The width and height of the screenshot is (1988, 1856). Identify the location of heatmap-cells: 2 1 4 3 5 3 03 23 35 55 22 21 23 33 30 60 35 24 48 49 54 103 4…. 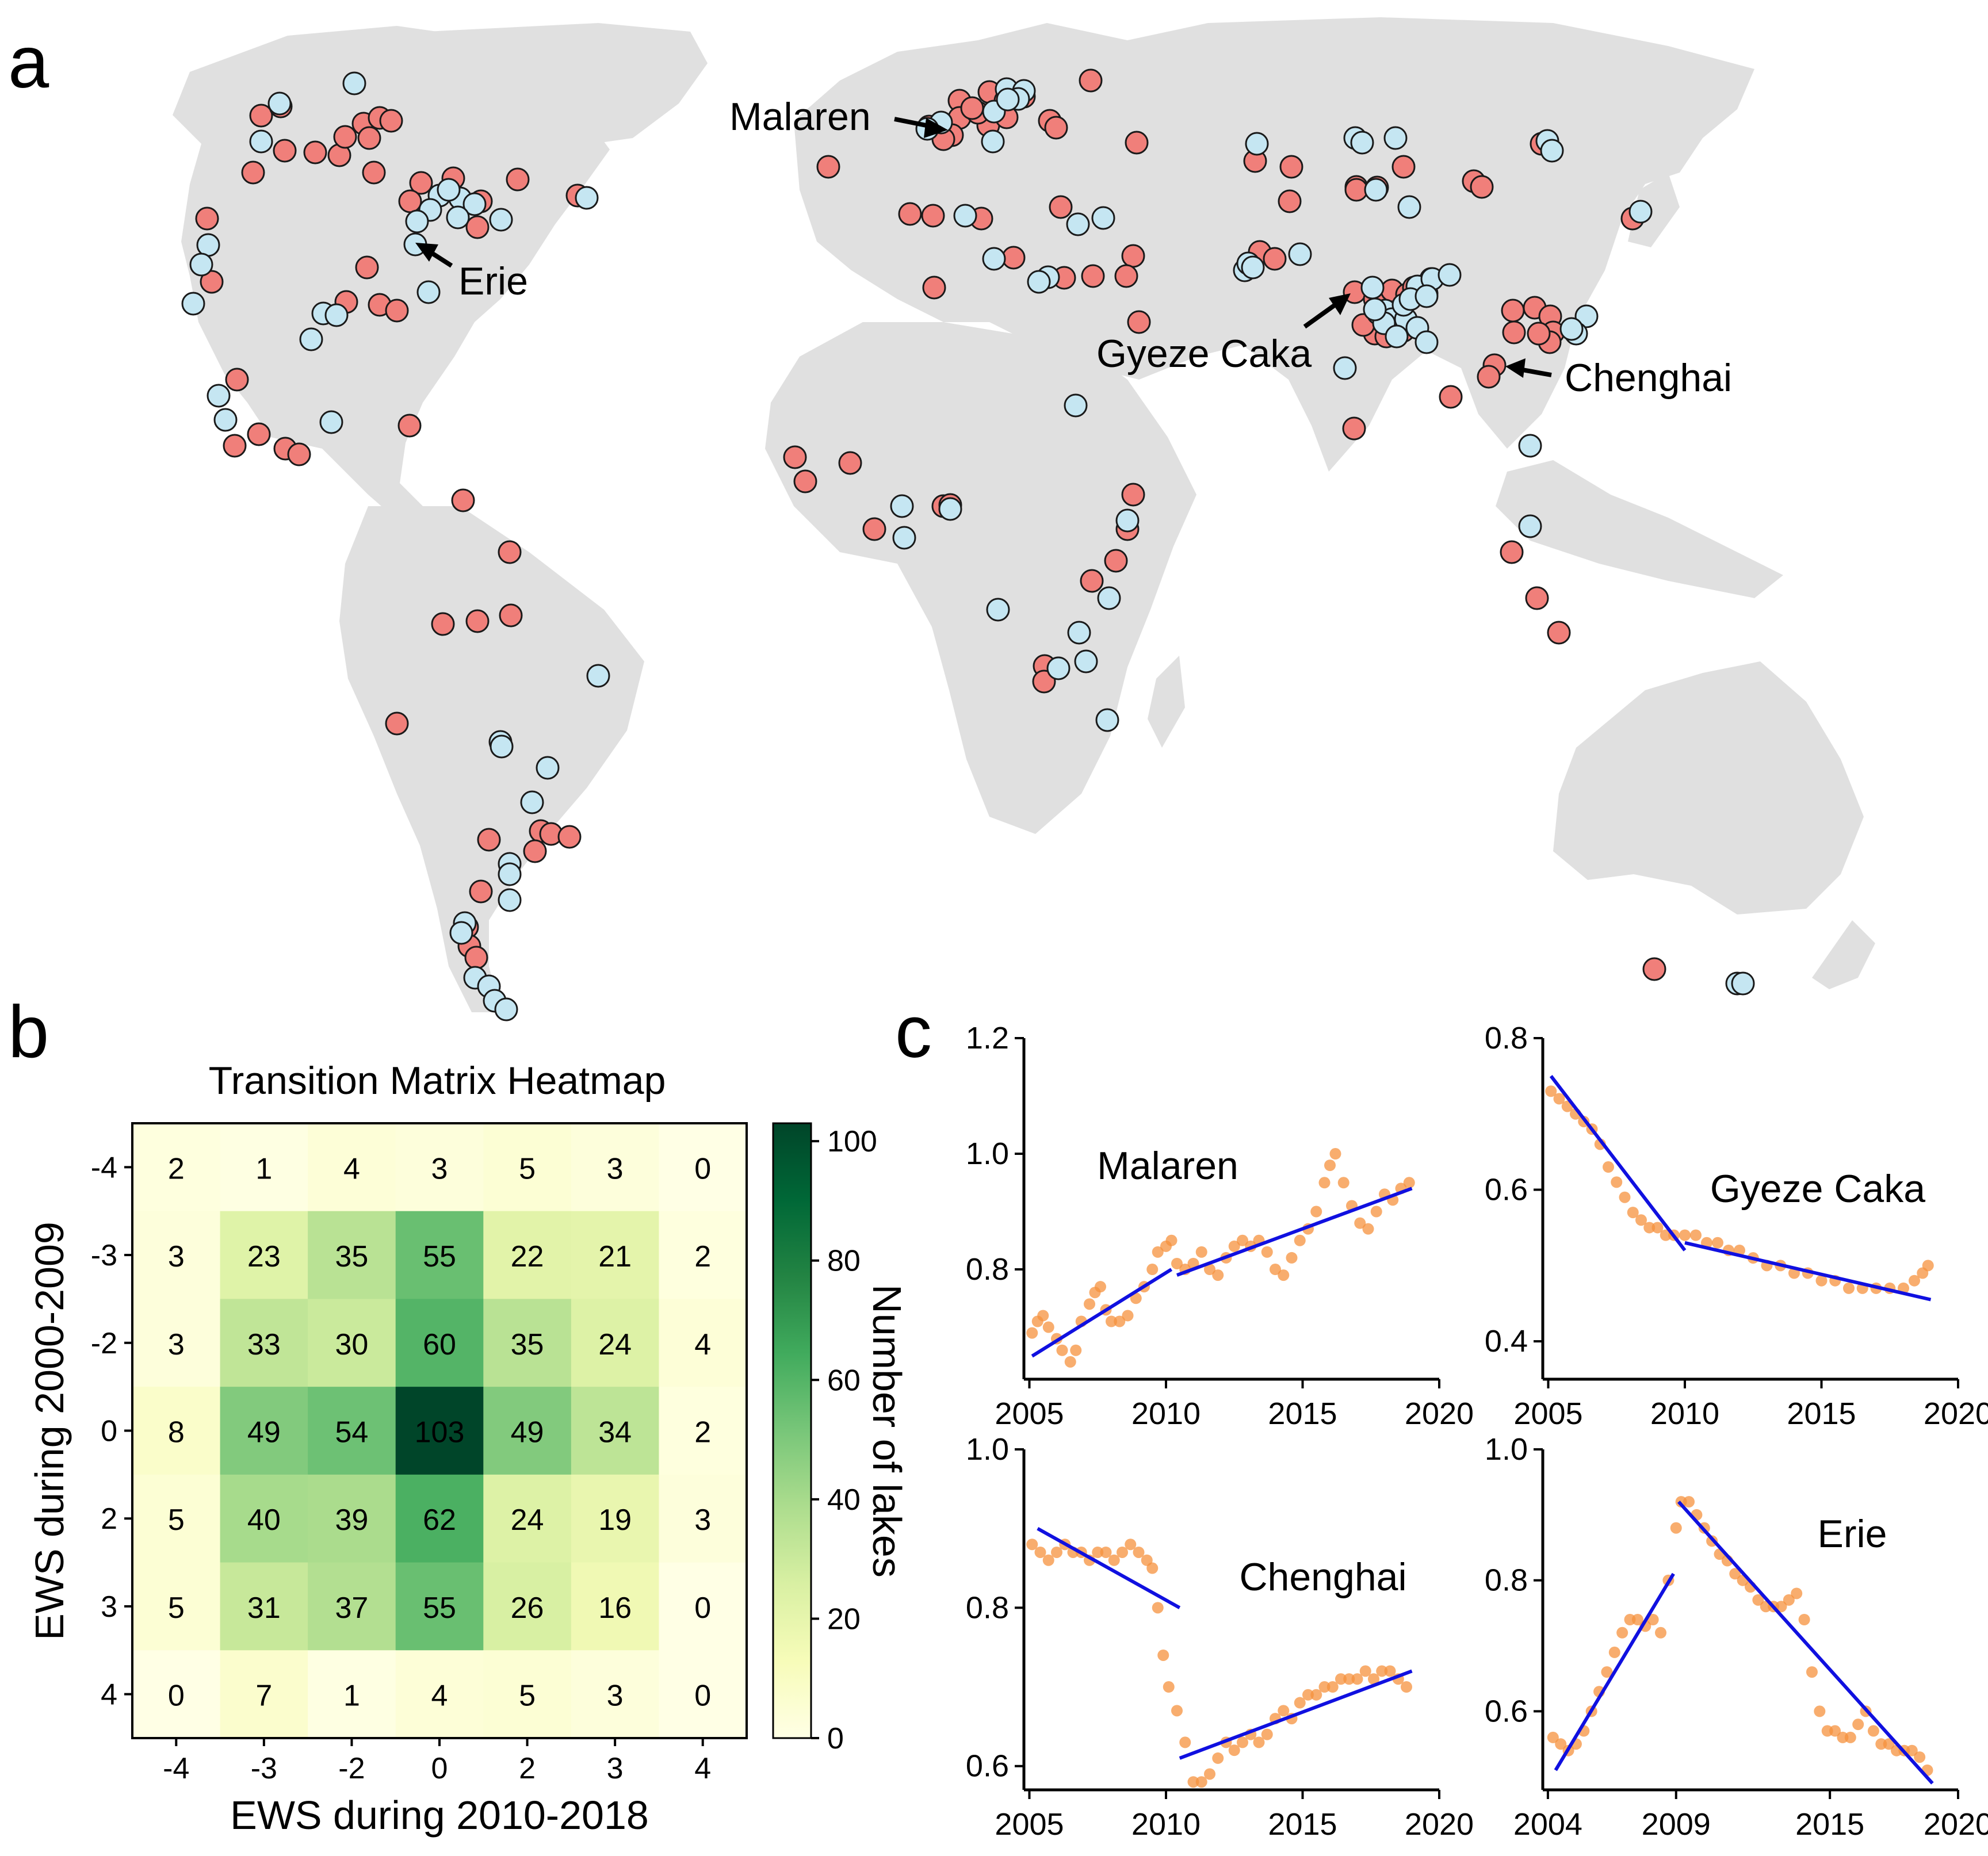
(440, 1431).